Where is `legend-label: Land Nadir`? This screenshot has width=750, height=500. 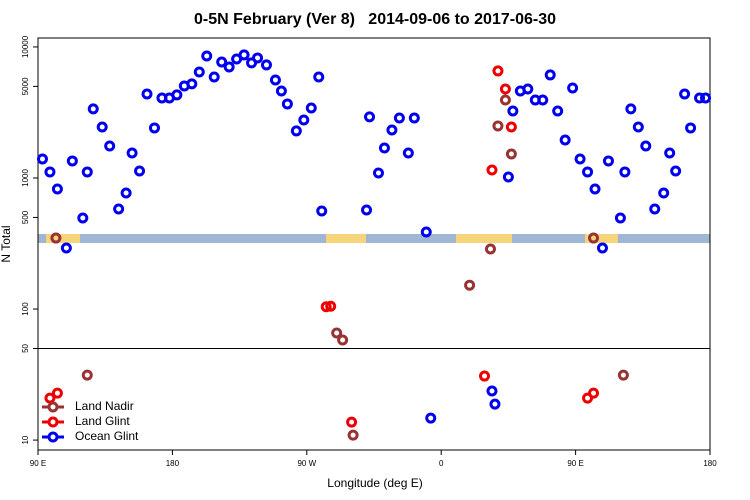 legend-label: Land Nadir is located at coordinates (104, 406).